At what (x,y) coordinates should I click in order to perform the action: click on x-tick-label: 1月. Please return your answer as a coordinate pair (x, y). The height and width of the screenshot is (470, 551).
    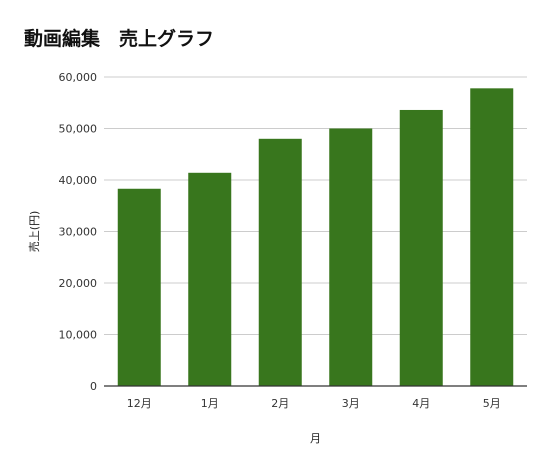
    Looking at the image, I should click on (210, 403).